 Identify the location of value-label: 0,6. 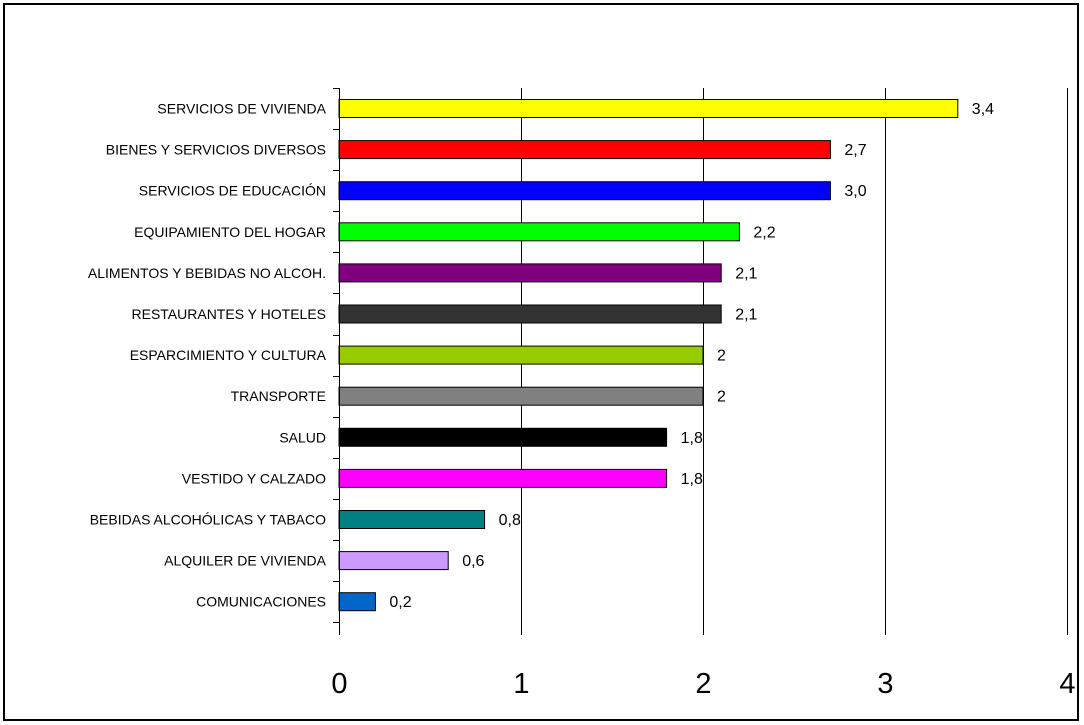
(473, 561).